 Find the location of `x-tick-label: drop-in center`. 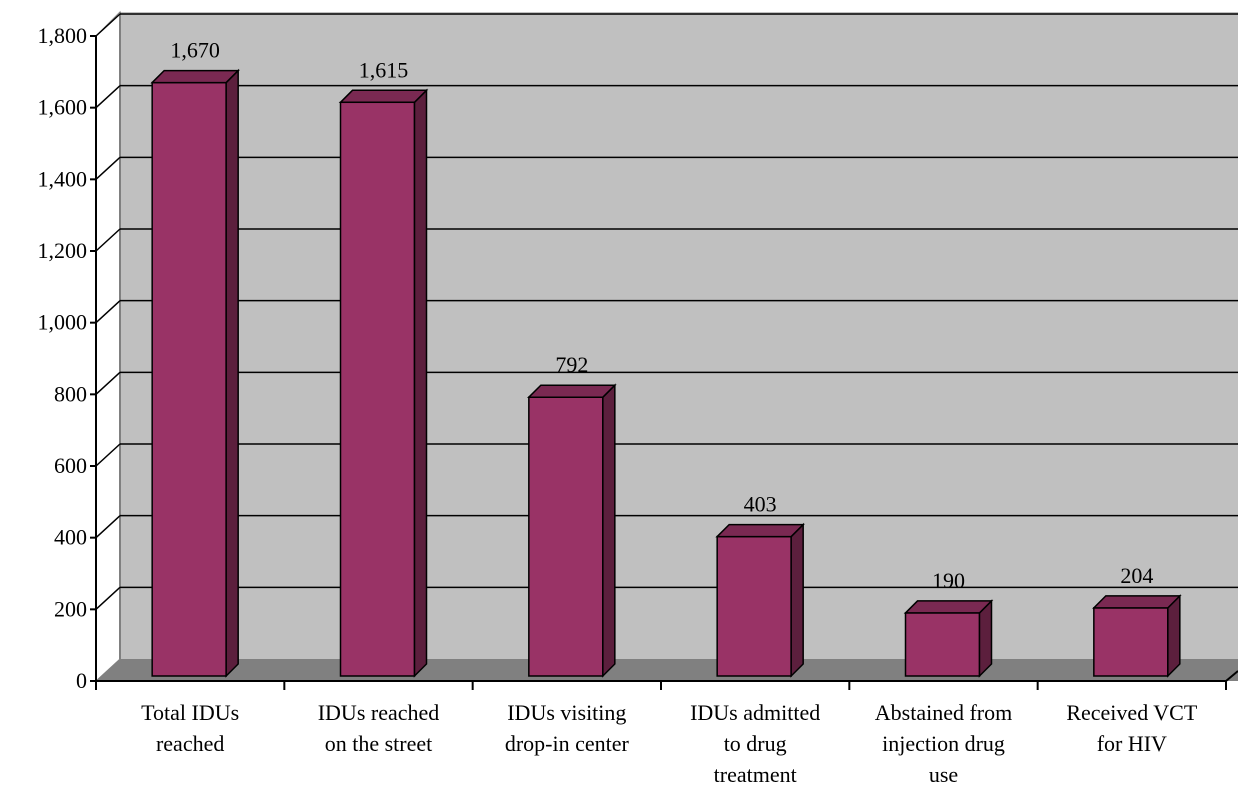

x-tick-label: drop-in center is located at coordinates (567, 743).